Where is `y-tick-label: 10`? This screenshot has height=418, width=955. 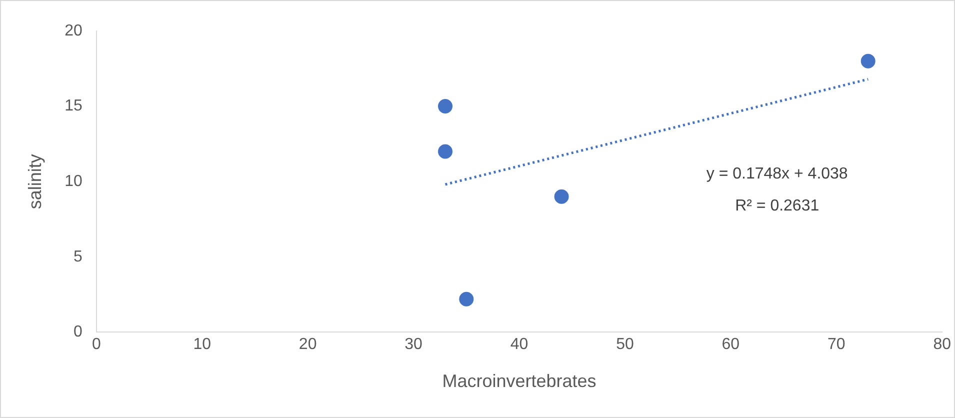 y-tick-label: 10 is located at coordinates (73, 181).